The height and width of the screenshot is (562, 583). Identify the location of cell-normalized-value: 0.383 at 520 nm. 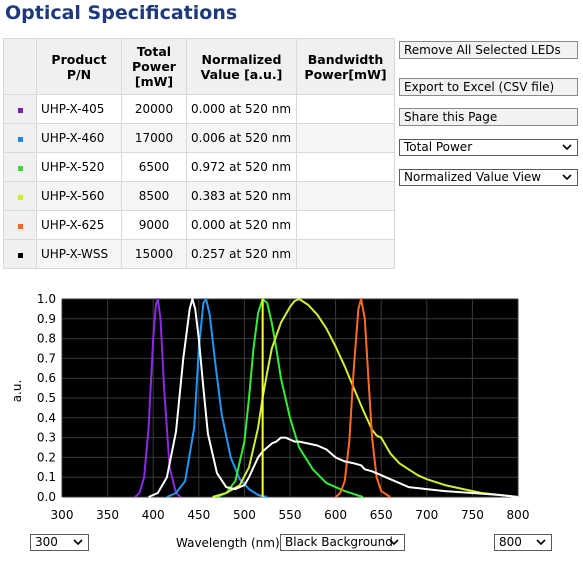
(241, 196).